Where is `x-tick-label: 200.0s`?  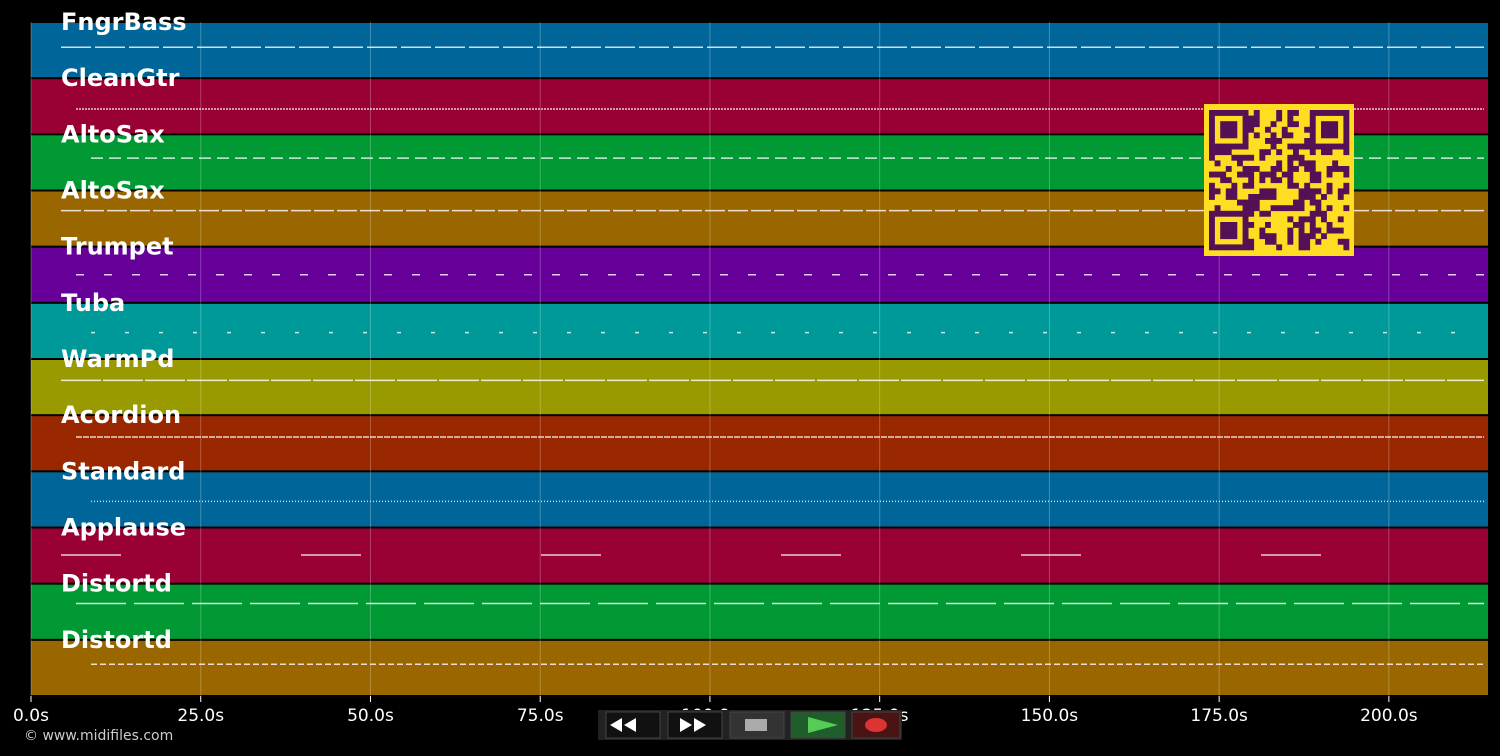
x-tick-label: 200.0s is located at coordinates (1389, 716).